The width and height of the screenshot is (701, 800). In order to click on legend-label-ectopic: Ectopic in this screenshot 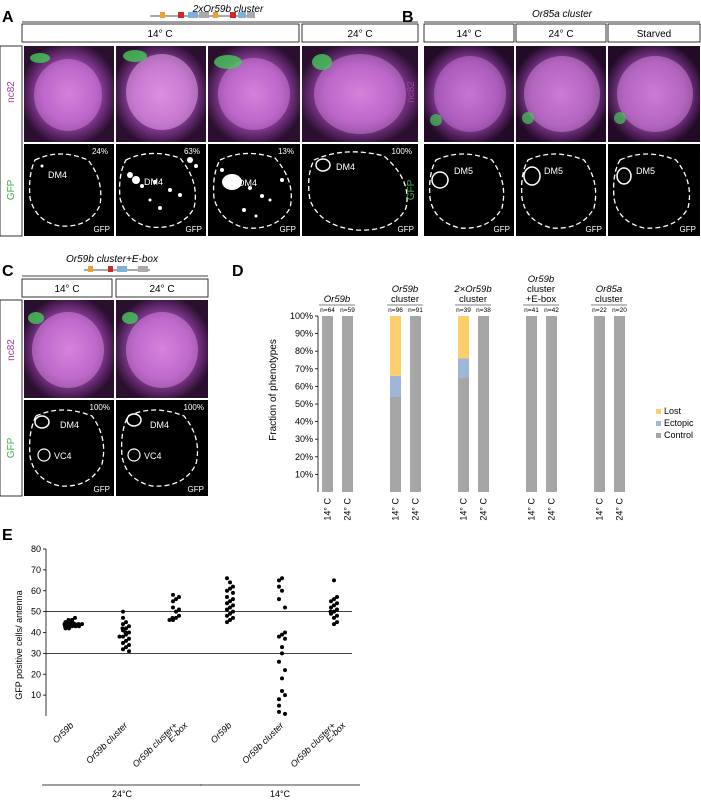, I will do `click(679, 423)`.